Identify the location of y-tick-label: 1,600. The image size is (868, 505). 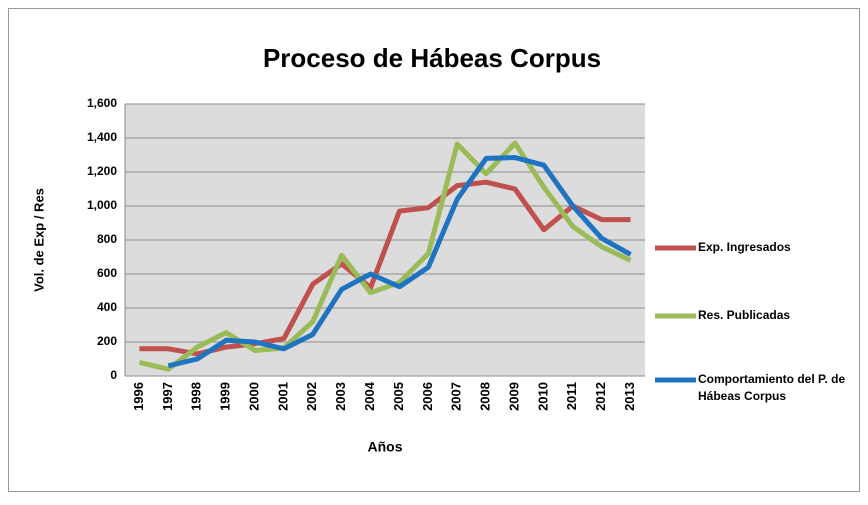
(102, 103).